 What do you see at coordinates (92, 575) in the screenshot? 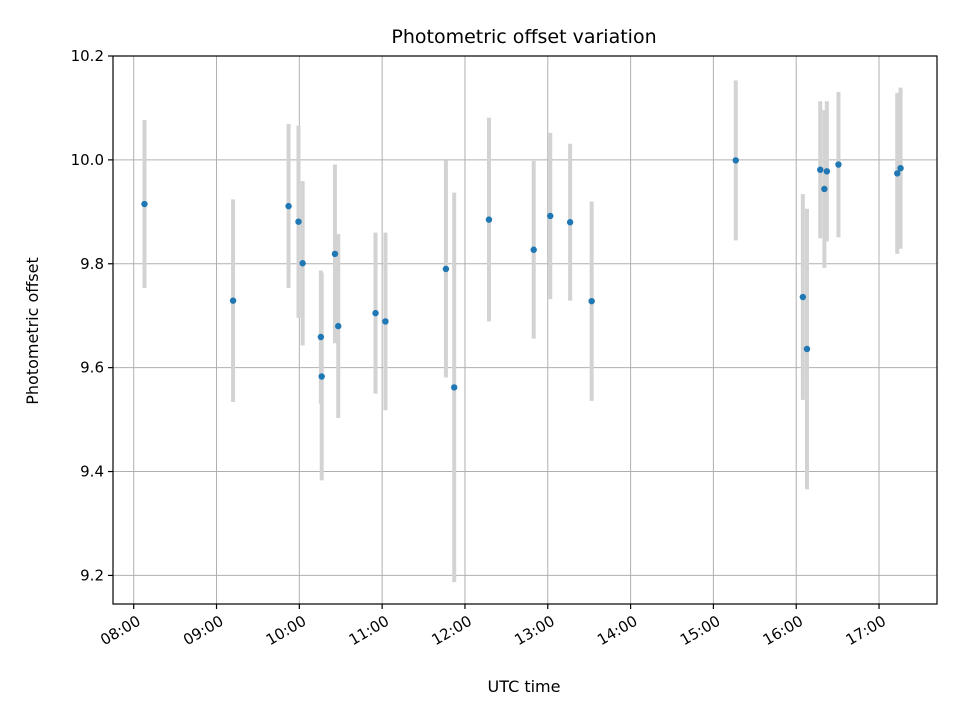
I see `y-tick-label: 9.2` at bounding box center [92, 575].